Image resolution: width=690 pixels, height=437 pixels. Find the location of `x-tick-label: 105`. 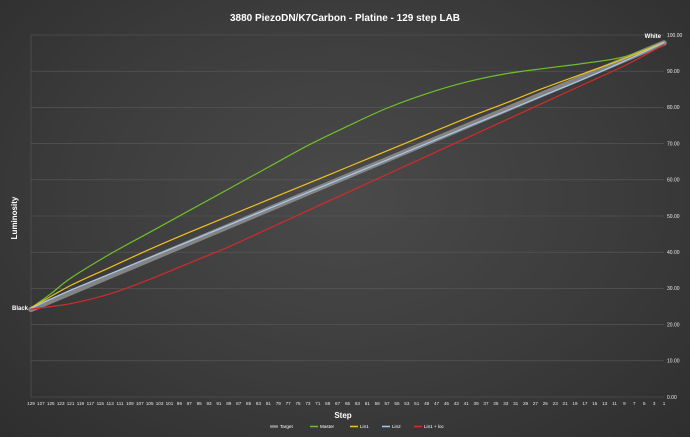

x-tick-label: 105 is located at coordinates (150, 403).